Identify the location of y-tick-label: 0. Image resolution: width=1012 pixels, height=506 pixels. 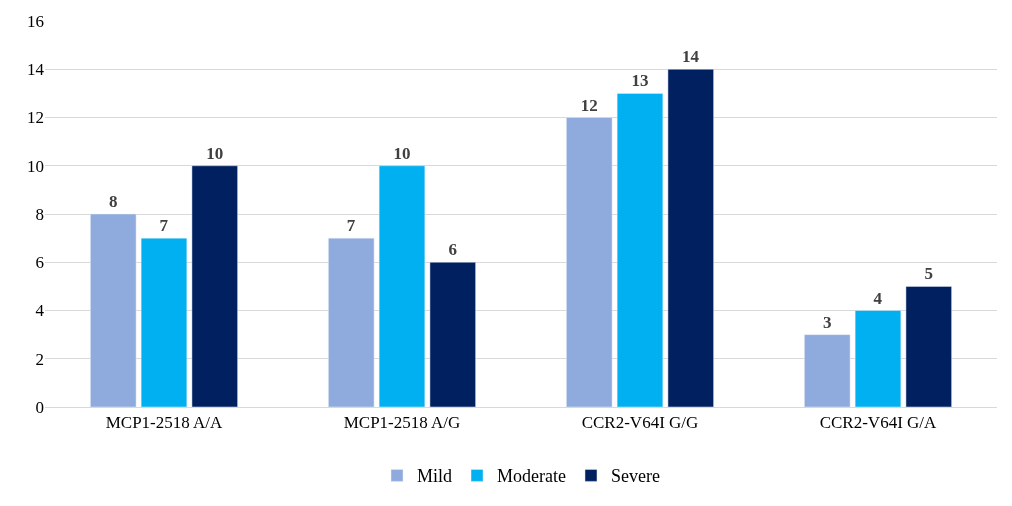
(39, 407).